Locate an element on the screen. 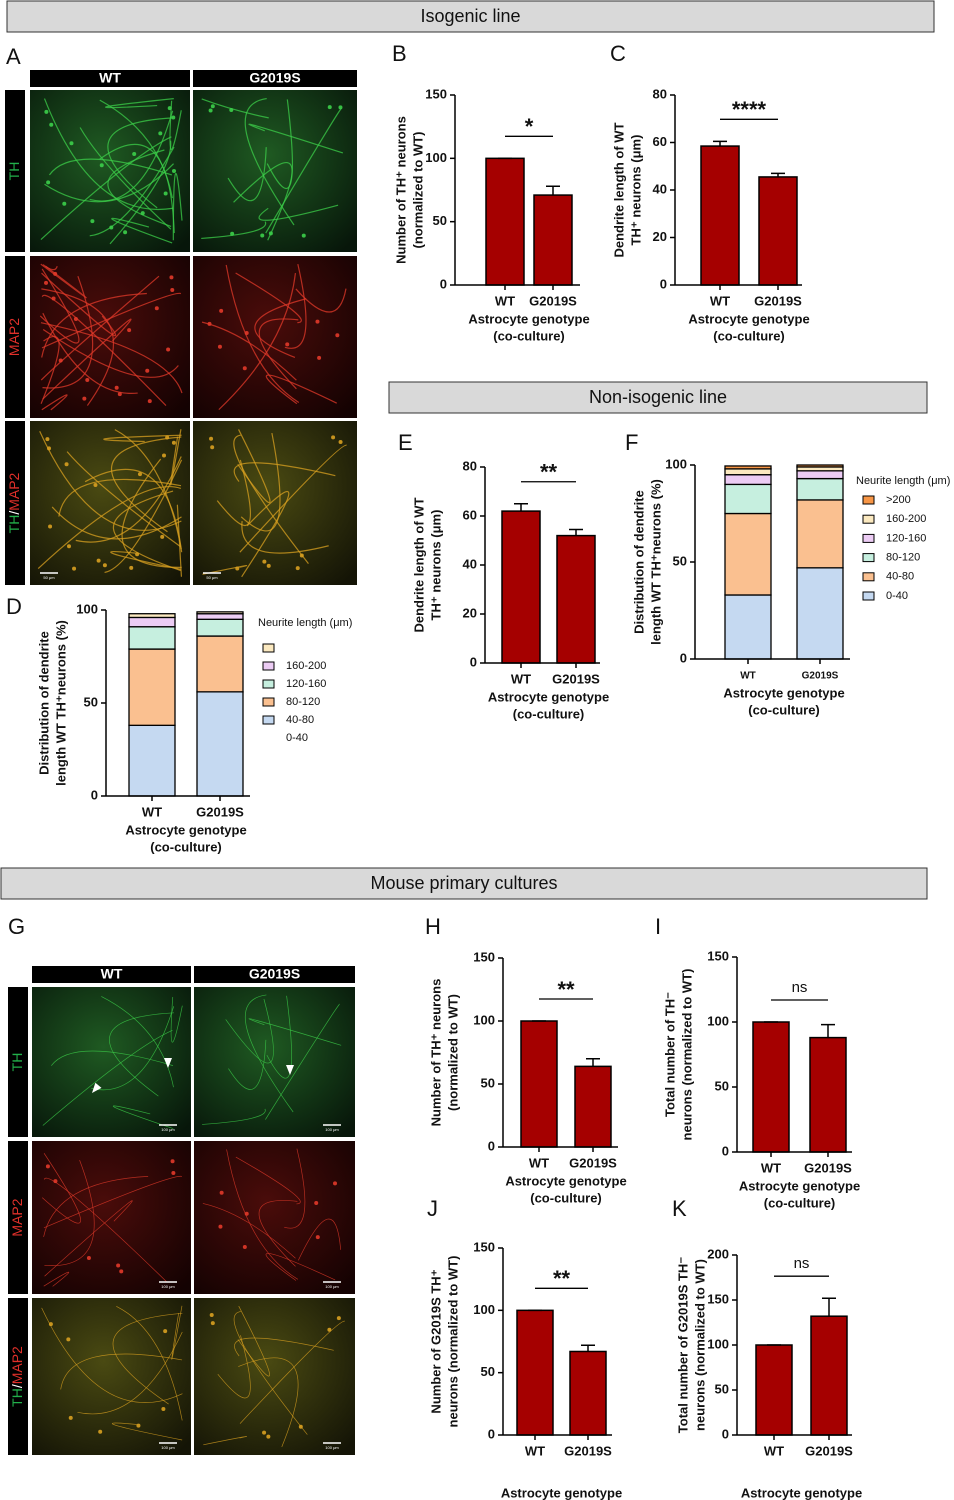 The height and width of the screenshot is (1500, 954). section-header: Non-isogenic line is located at coordinates (658, 397).